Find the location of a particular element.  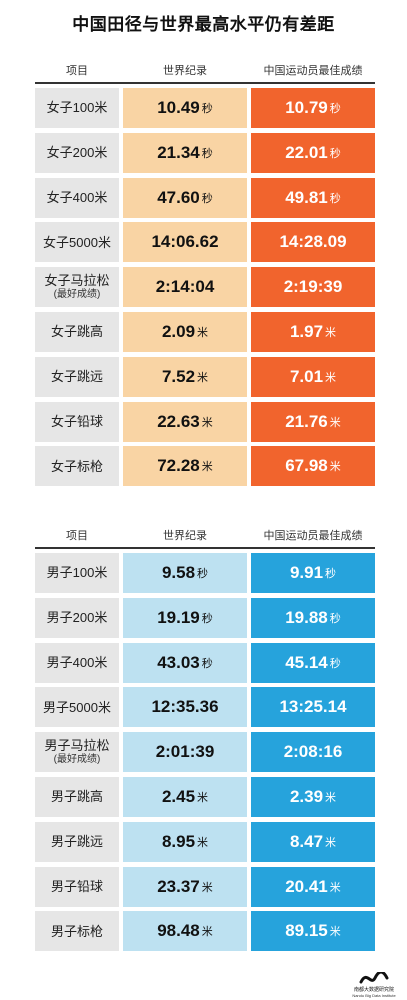

world-record-cell: 19.19 秒 is located at coordinates (185, 617).